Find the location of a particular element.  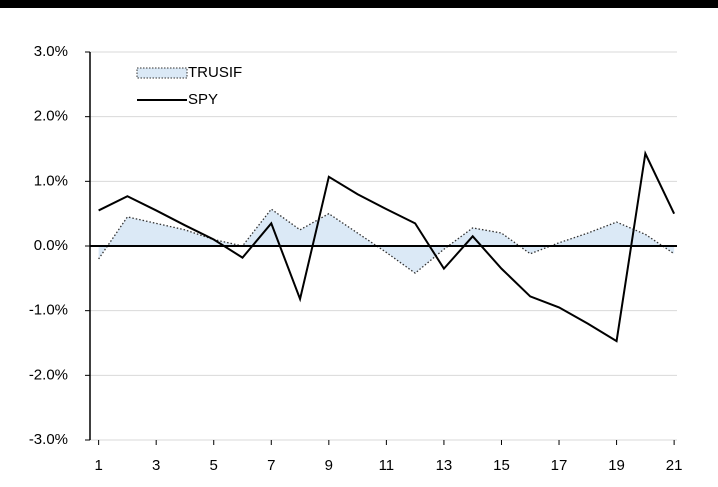

legend-swatch is located at coordinates (162, 73).